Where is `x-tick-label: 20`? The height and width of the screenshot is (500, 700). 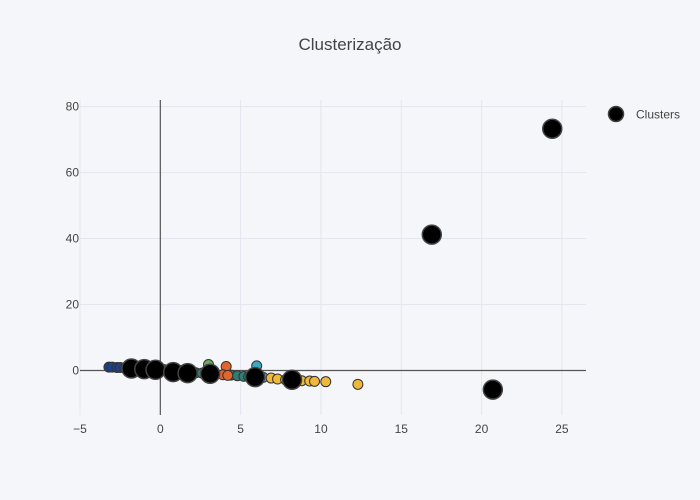
x-tick-label: 20 is located at coordinates (482, 429).